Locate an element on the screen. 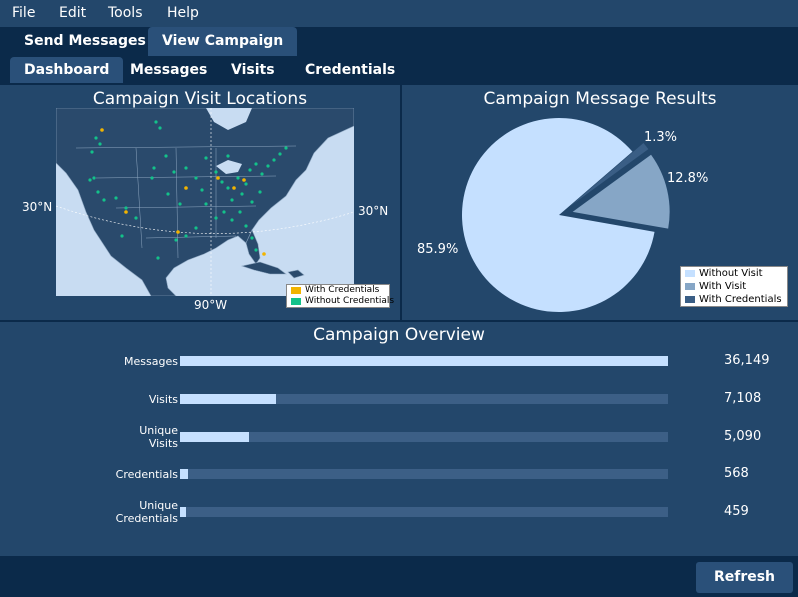  overview-value-unique-credentials: 459 is located at coordinates (736, 511).